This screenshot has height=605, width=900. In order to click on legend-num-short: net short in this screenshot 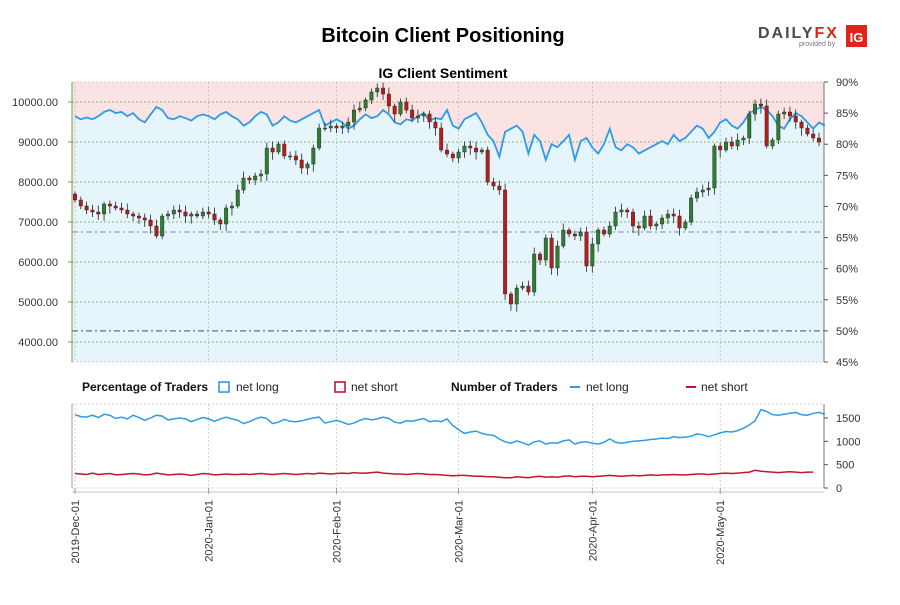, I will do `click(724, 387)`.